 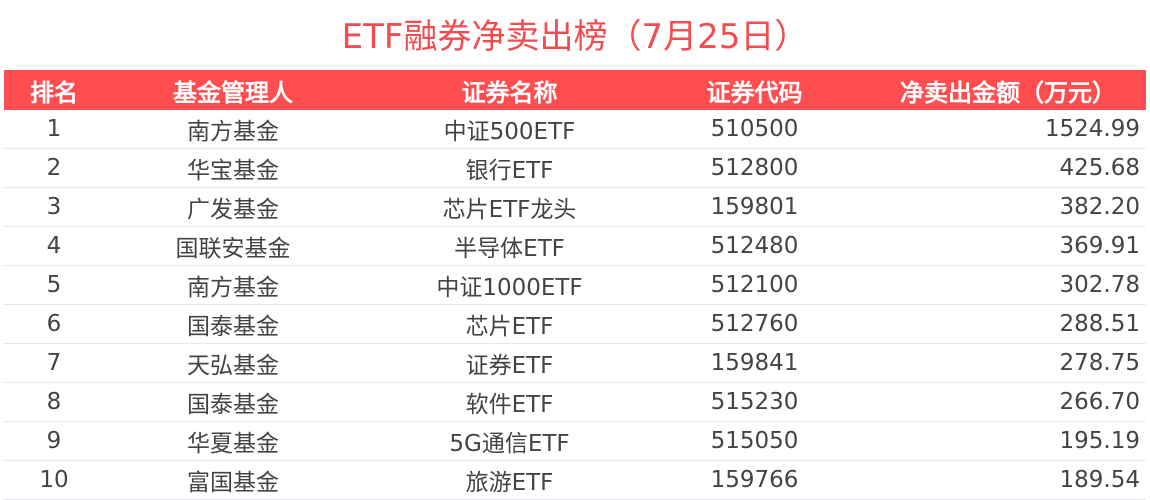 What do you see at coordinates (233, 90) in the screenshot?
I see `column-header: 基金管理人` at bounding box center [233, 90].